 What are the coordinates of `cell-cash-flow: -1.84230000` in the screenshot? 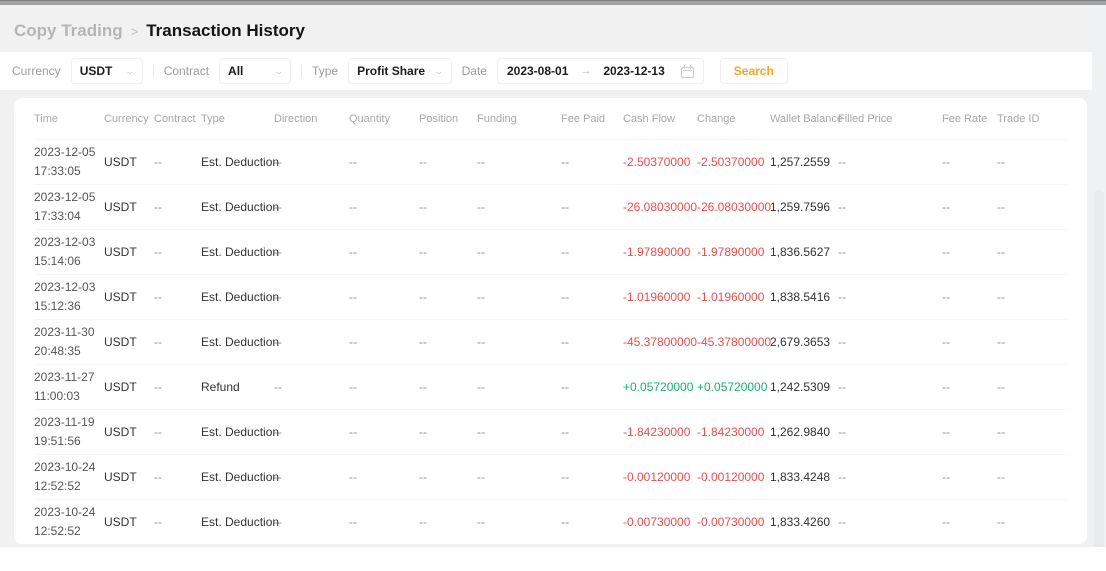 It's located at (657, 432).